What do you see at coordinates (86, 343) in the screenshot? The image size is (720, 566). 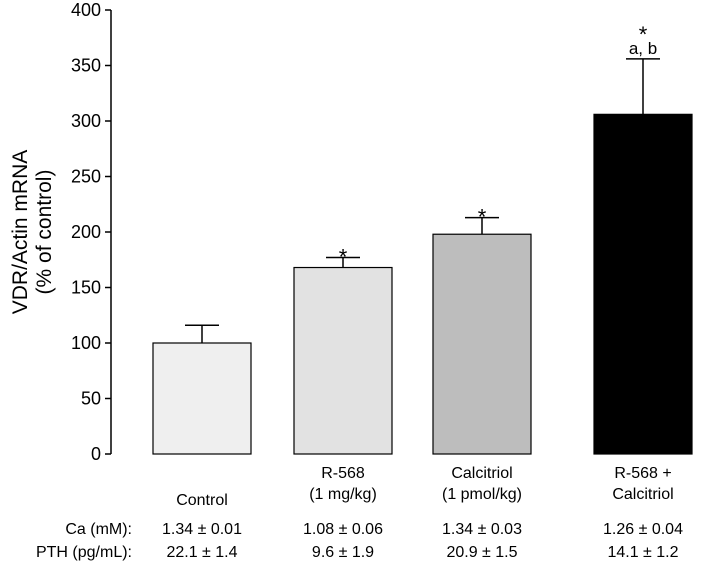 I see `y-tick-label: 100` at bounding box center [86, 343].